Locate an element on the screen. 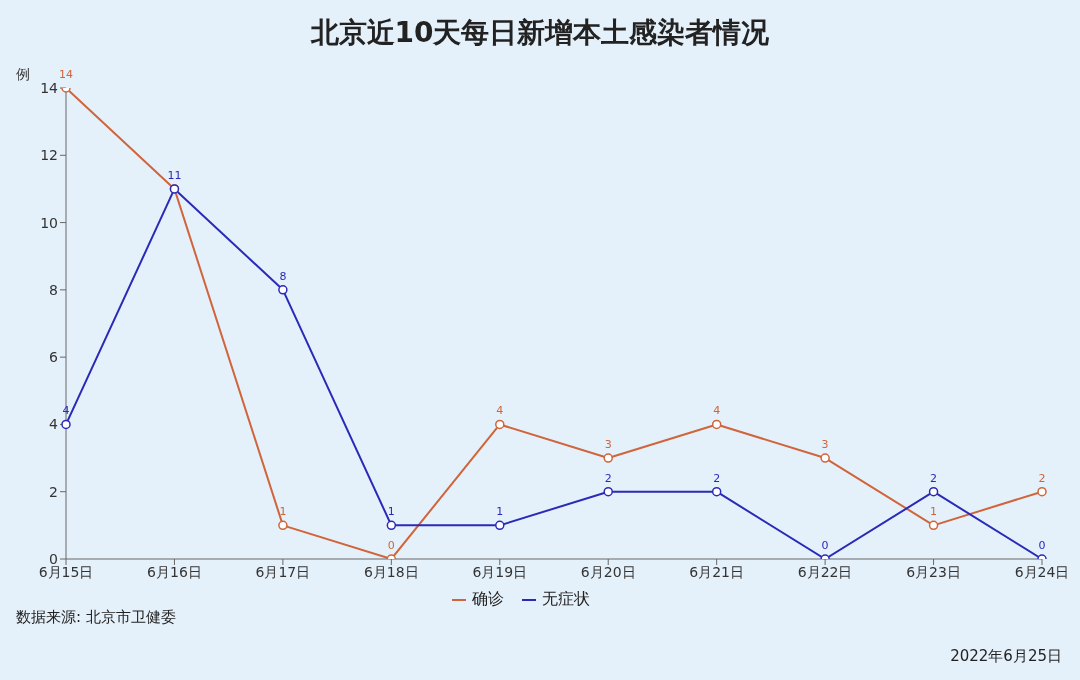  source-note: 数据来源: 北京市卫健委 is located at coordinates (96, 617).